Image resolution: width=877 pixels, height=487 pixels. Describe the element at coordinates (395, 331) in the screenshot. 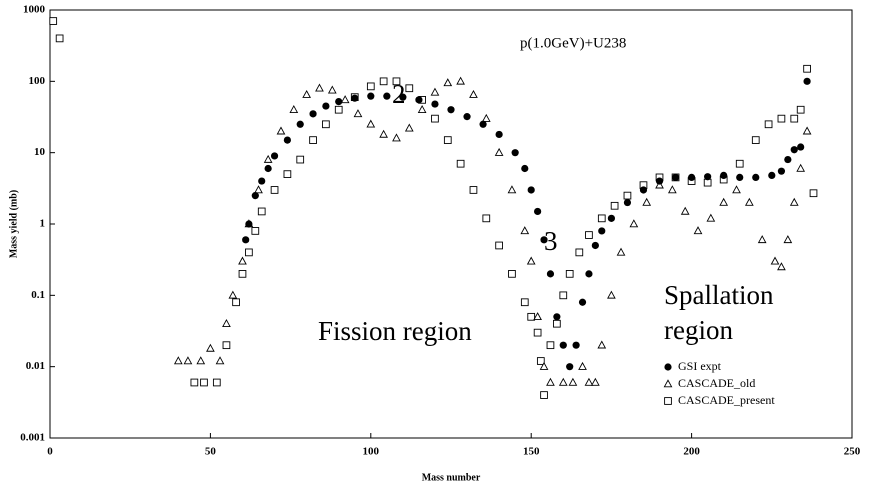

I see `annotation: Fission region` at that location.